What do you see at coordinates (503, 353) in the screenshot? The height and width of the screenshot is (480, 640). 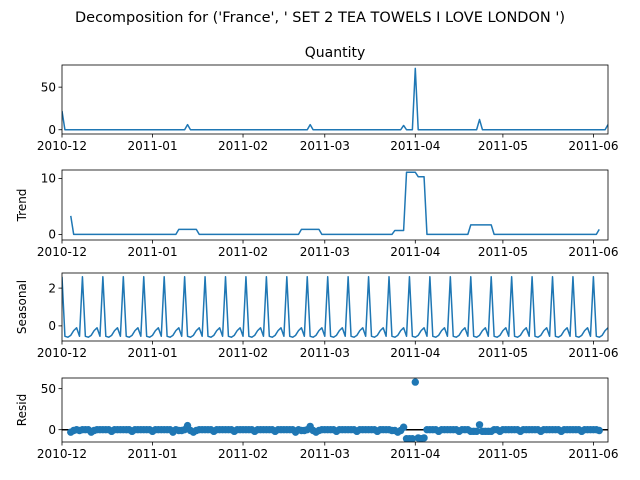 I see `seasonal-xtick-label: 2011-05` at bounding box center [503, 353].